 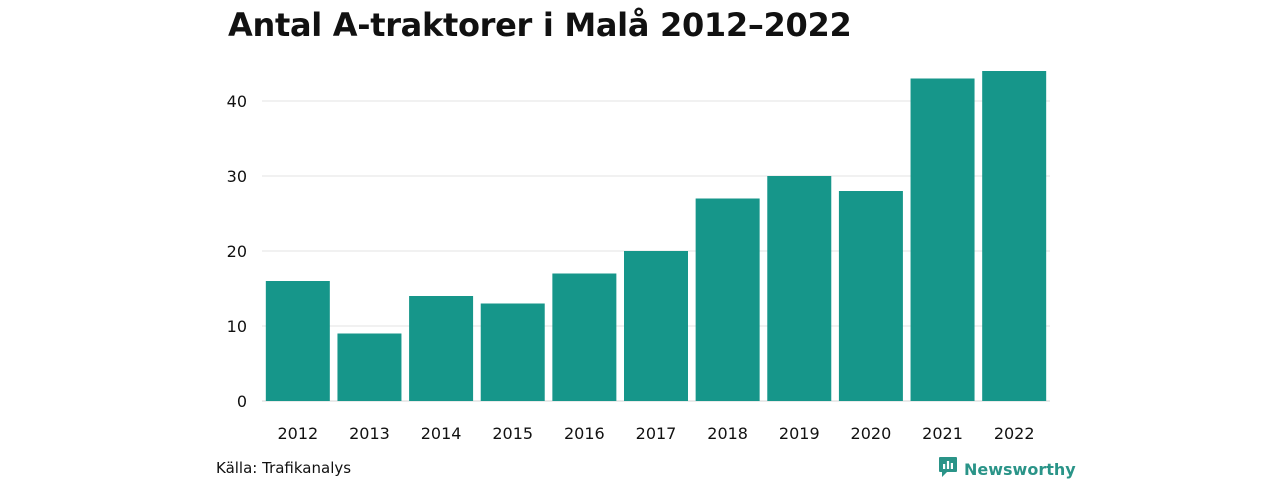 What do you see at coordinates (948, 469) in the screenshot?
I see `newsworthy-logo-icon` at bounding box center [948, 469].